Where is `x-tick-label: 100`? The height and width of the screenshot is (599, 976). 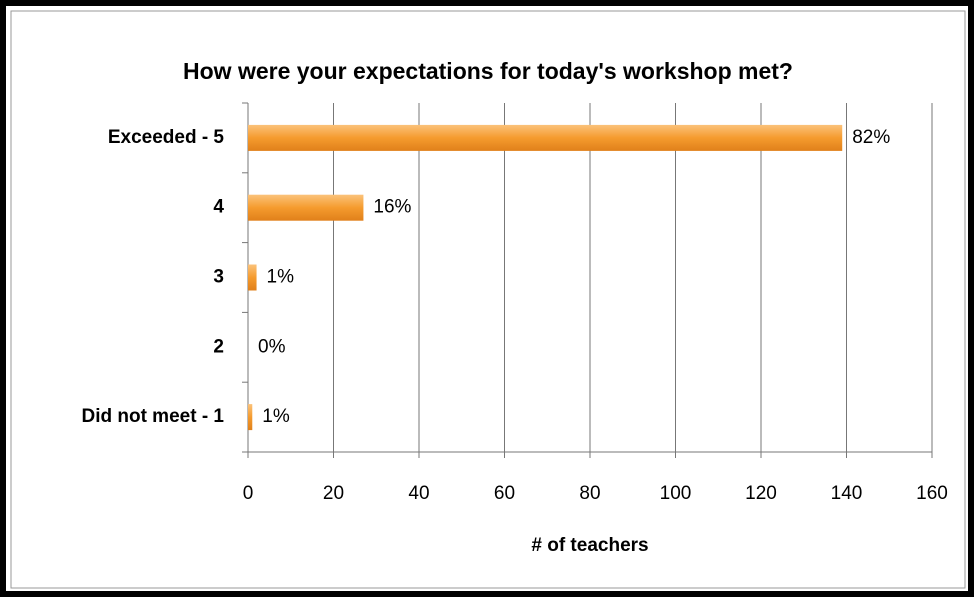
x-tick-label: 100 is located at coordinates (676, 493).